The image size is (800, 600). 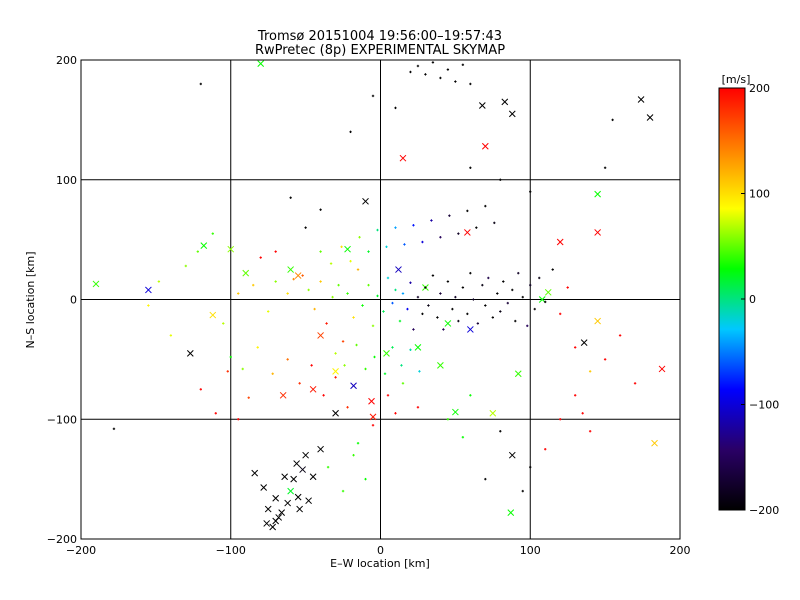 What do you see at coordinates (379, 36) in the screenshot?
I see `chart-title: Tromsø 20151004 19:56:00–19:57:43` at bounding box center [379, 36].